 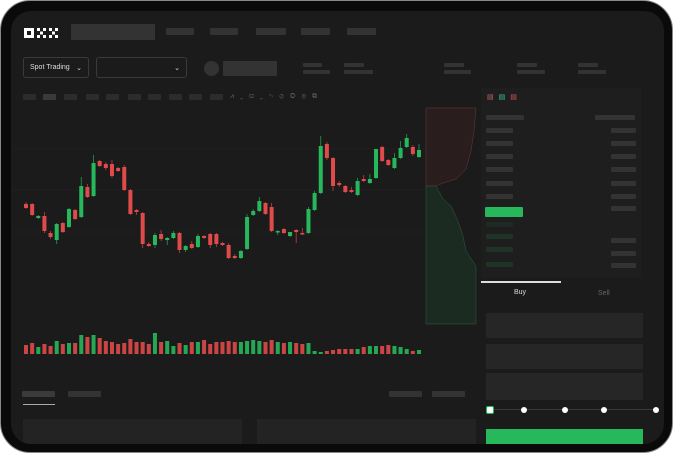 I want to click on pencil-icon: ⊘, so click(x=284, y=96).